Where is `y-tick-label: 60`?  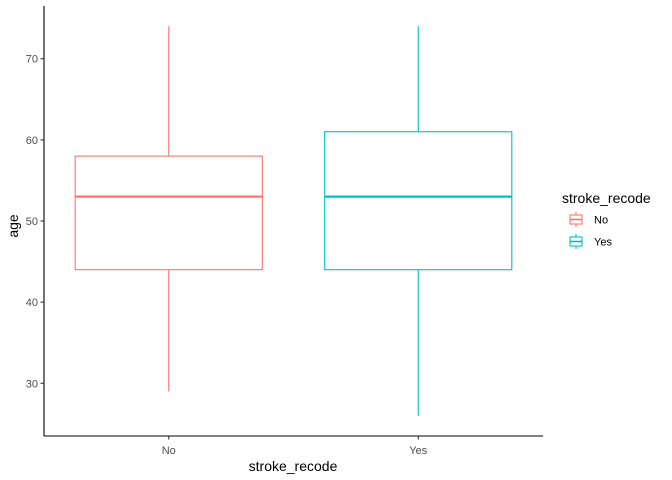
y-tick-label: 60 is located at coordinates (32, 141).